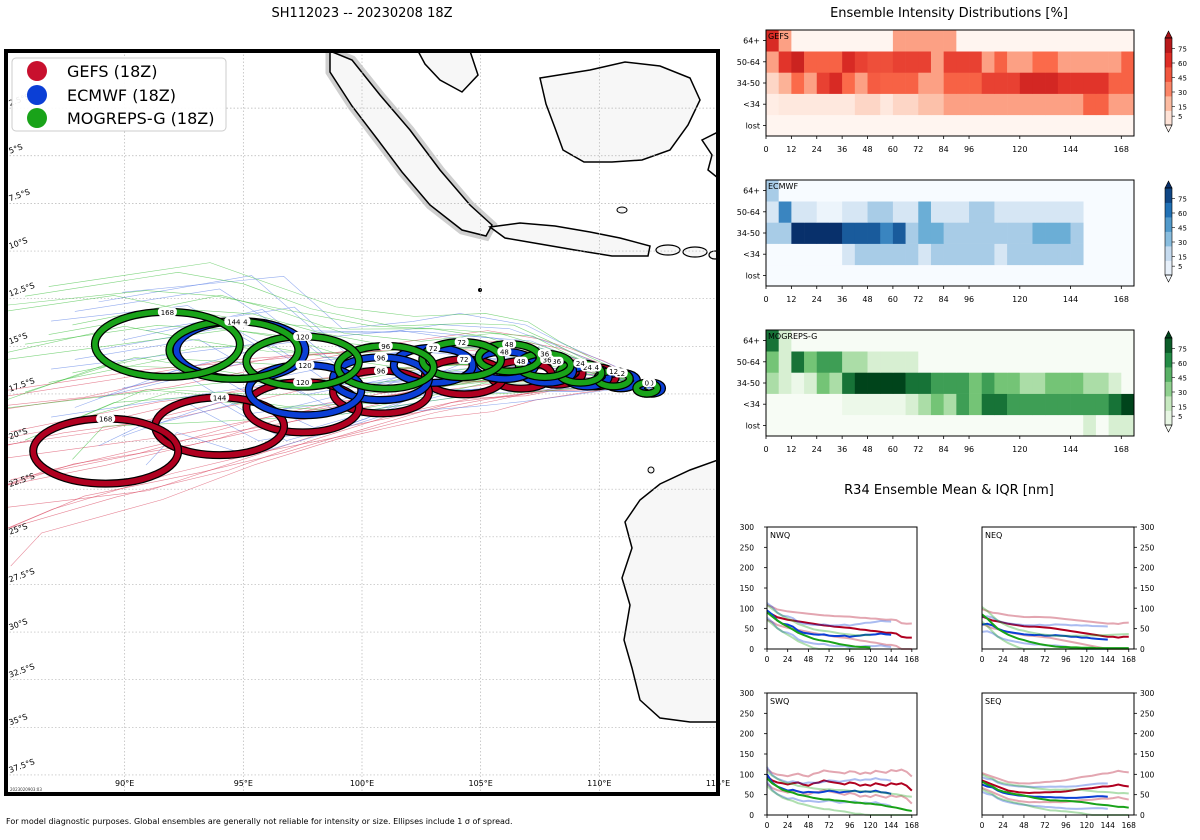 This screenshot has width=1200, height=840. I want to click on colorbar-tick-label: 30, so click(1182, 243).